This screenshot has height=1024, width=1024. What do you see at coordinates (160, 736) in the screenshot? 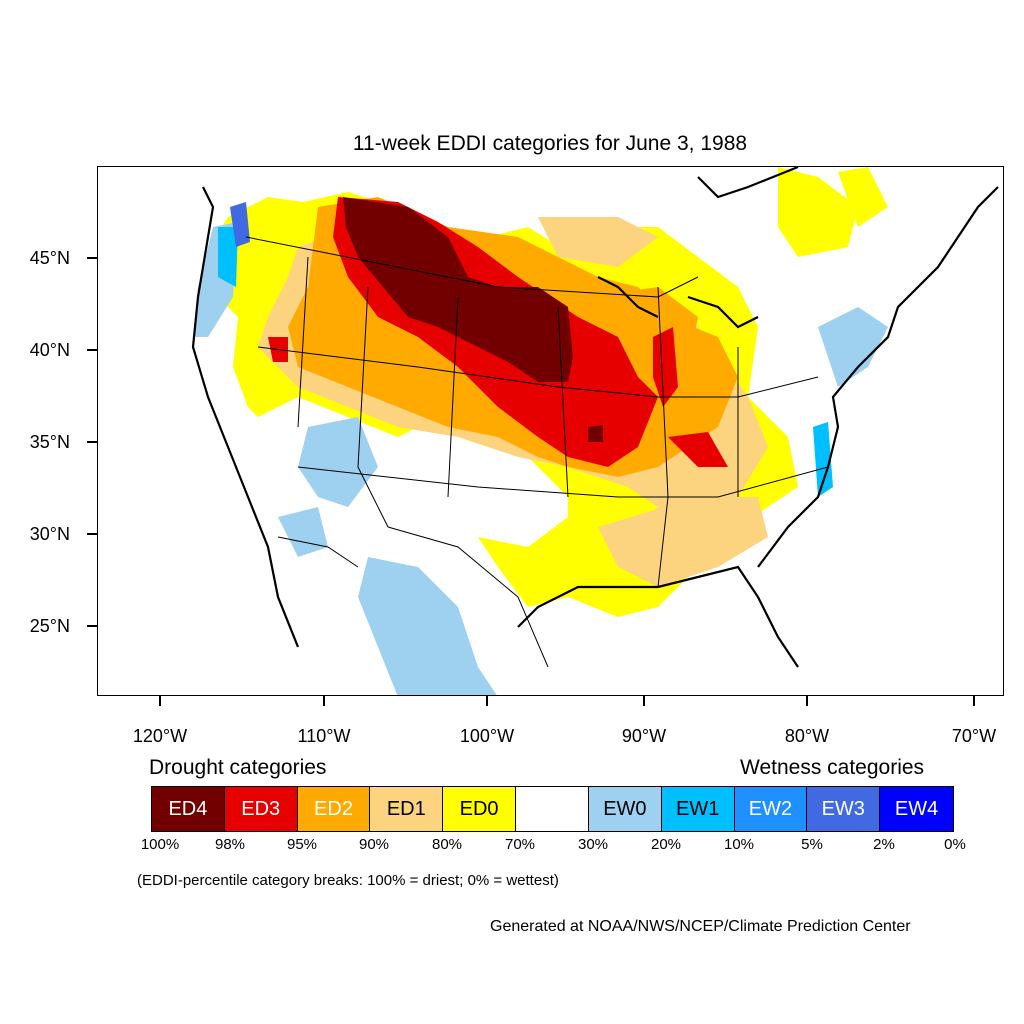
I see `lon-label-120: 120°W` at bounding box center [160, 736].